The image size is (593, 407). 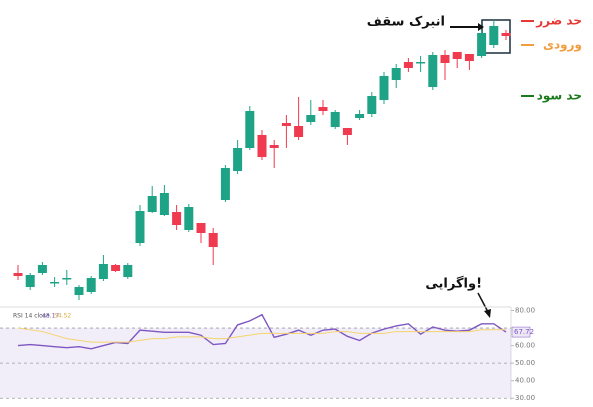 I want to click on legend-label: ورودی, so click(x=562, y=45).